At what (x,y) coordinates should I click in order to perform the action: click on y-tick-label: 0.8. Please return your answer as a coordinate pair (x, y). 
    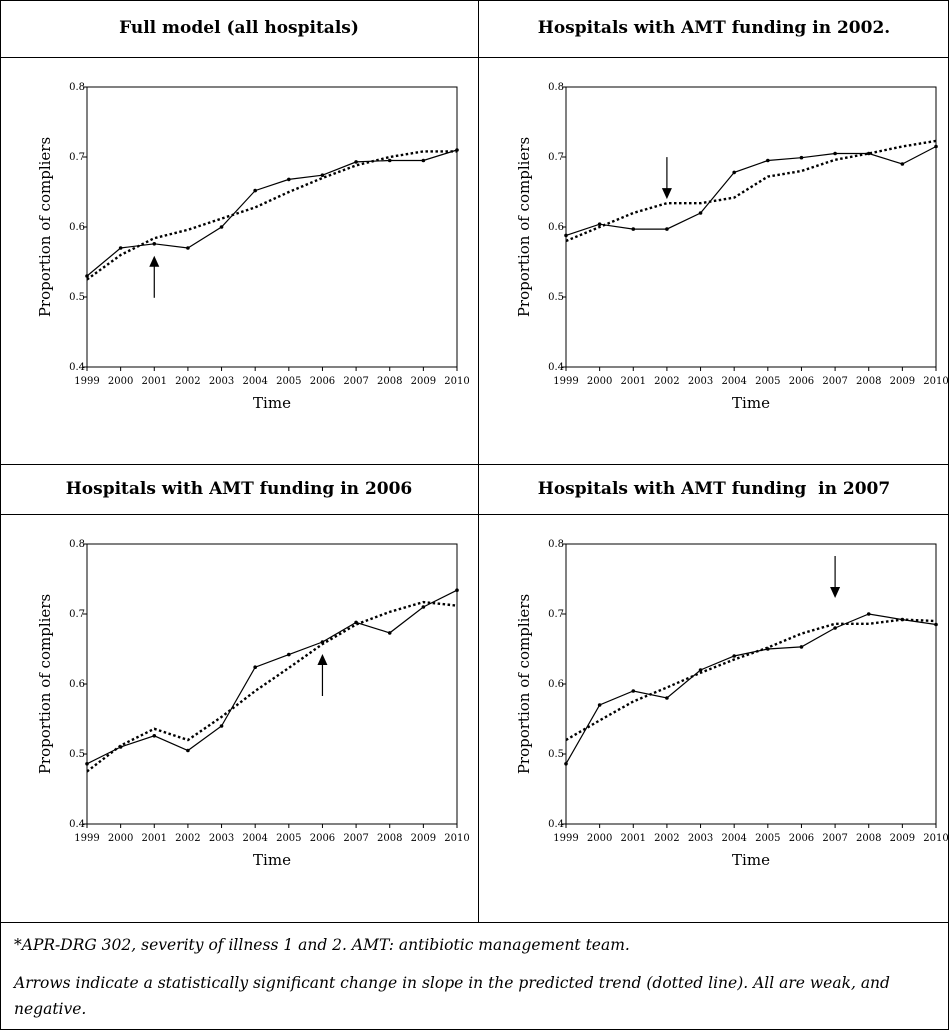
    Looking at the image, I should click on (556, 87).